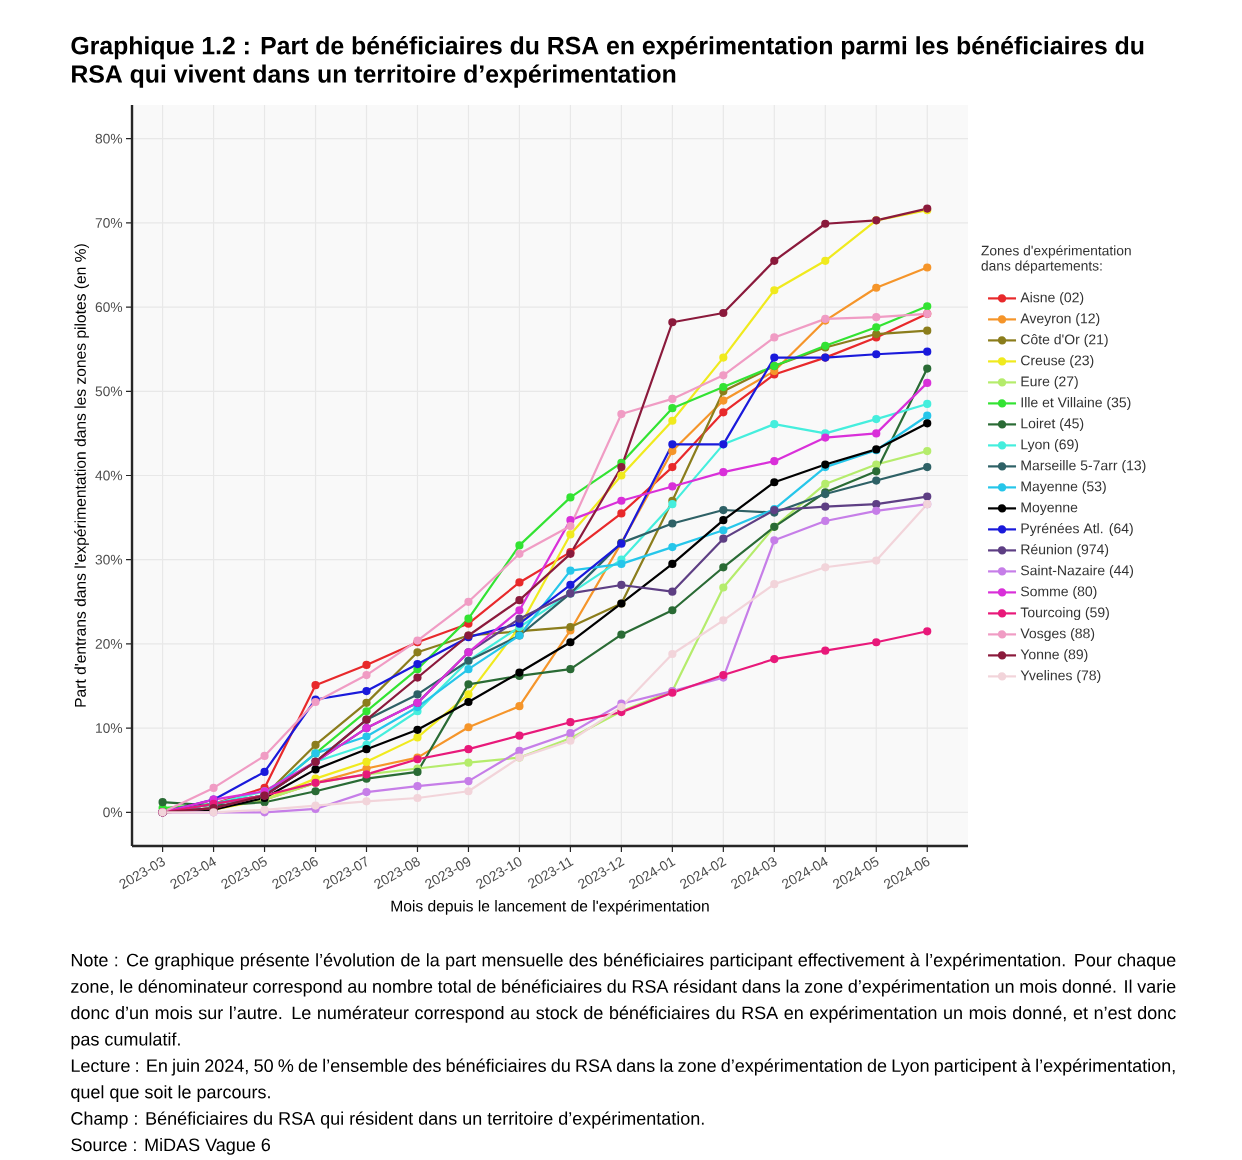 The height and width of the screenshot is (1160, 1242). What do you see at coordinates (171, 1146) in the screenshot?
I see `source-note: Source : MiDAS Vague 6` at bounding box center [171, 1146].